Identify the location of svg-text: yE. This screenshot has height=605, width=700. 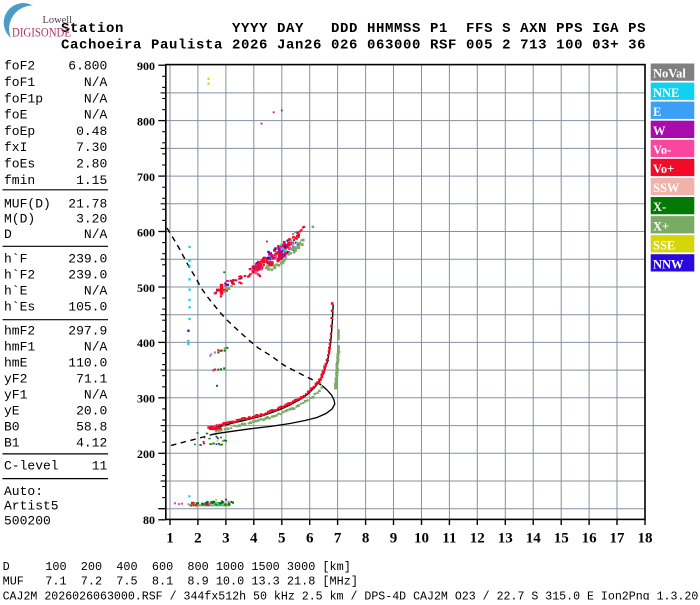
(12, 411).